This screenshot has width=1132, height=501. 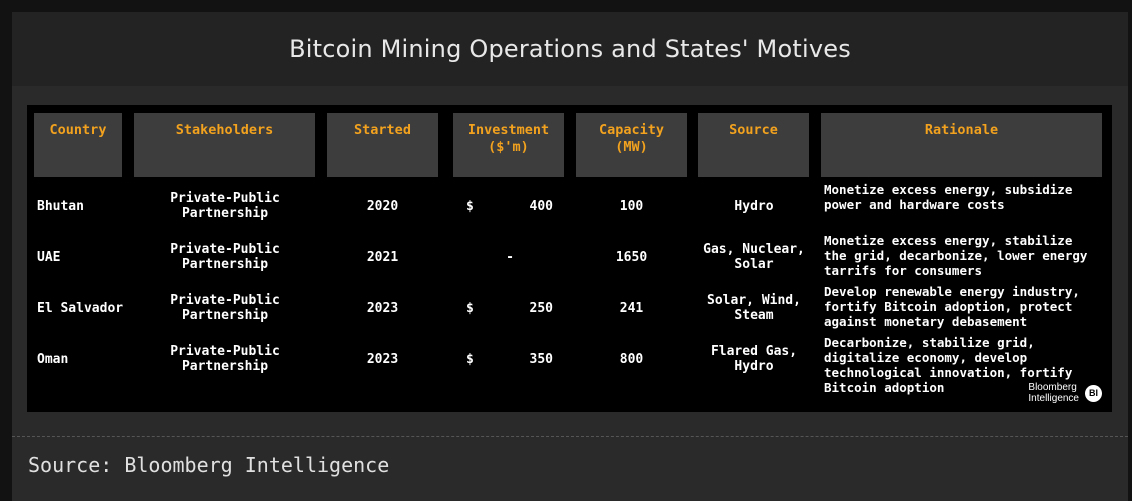 What do you see at coordinates (1053, 398) in the screenshot?
I see `logo-line-2: Intelligence` at bounding box center [1053, 398].